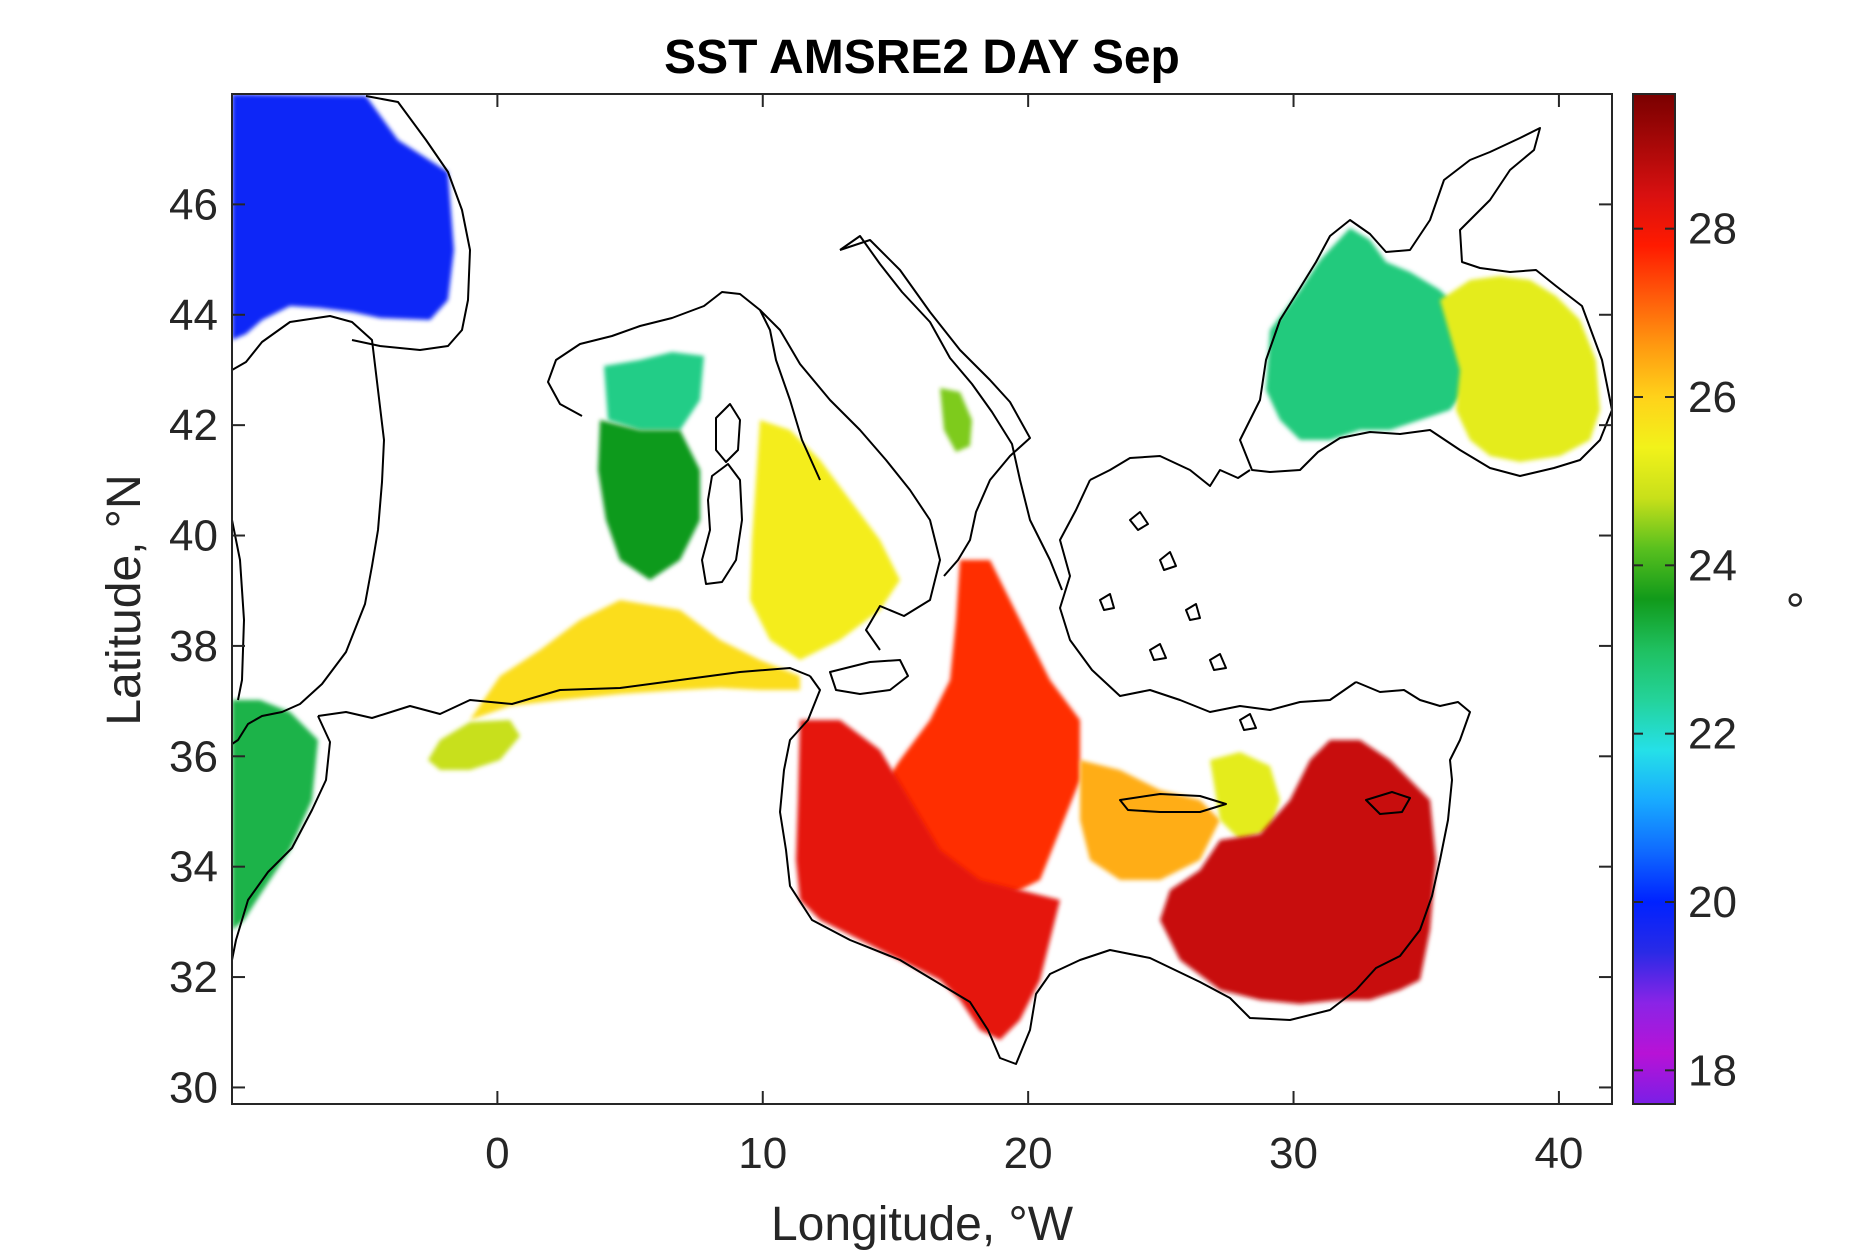 The height and width of the screenshot is (1250, 1875). I want to click on colorbar-tick-label: 28, so click(1712, 229).